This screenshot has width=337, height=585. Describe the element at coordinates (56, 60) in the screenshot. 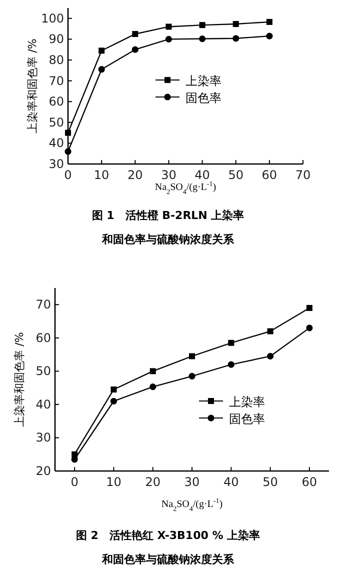

I see `y-tick-label: 80` at that location.